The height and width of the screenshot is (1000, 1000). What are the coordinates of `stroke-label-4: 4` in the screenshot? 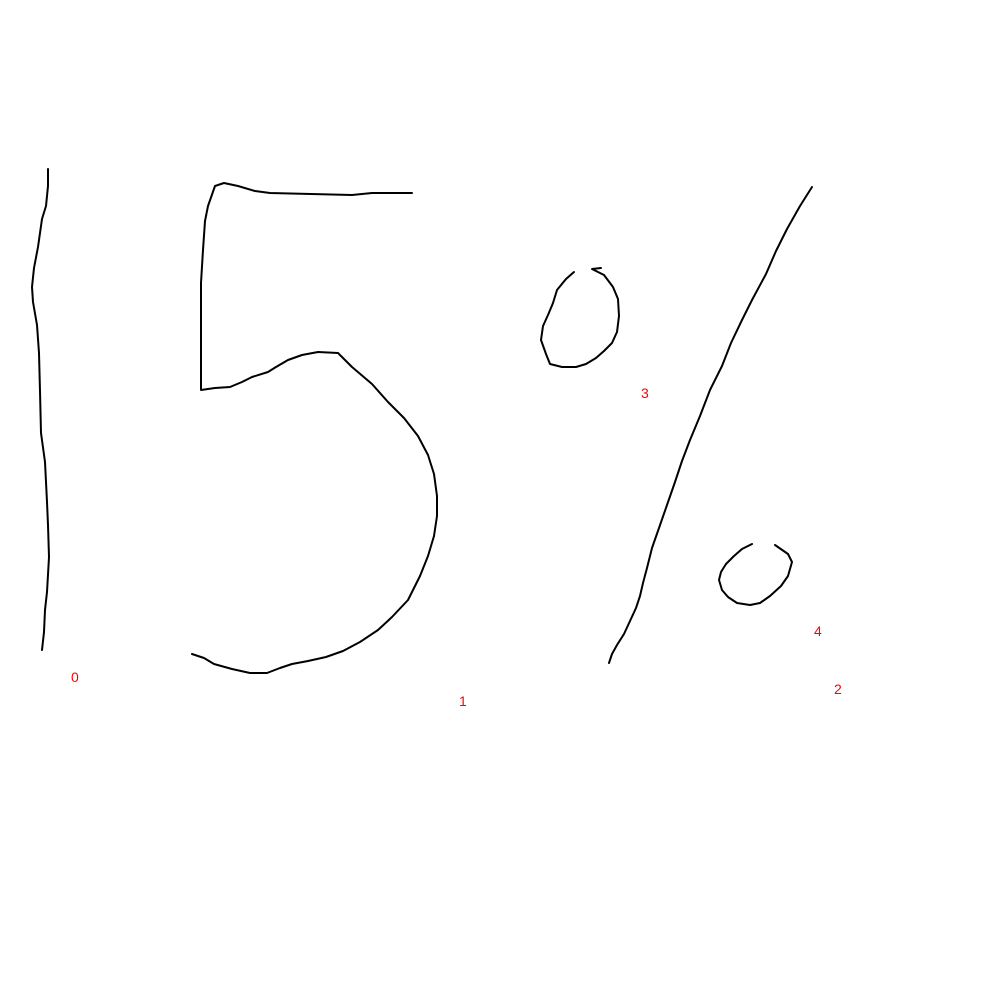 It's located at (818, 631).